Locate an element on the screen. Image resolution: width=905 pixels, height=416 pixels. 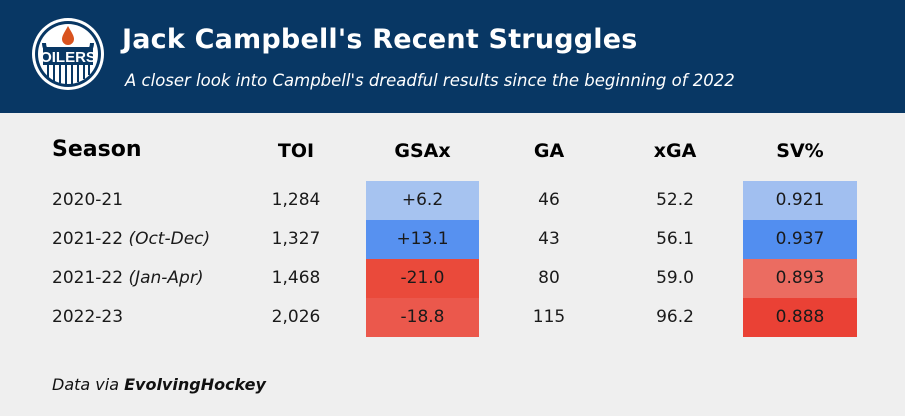
ga-cell: 115 is located at coordinates (549, 317).